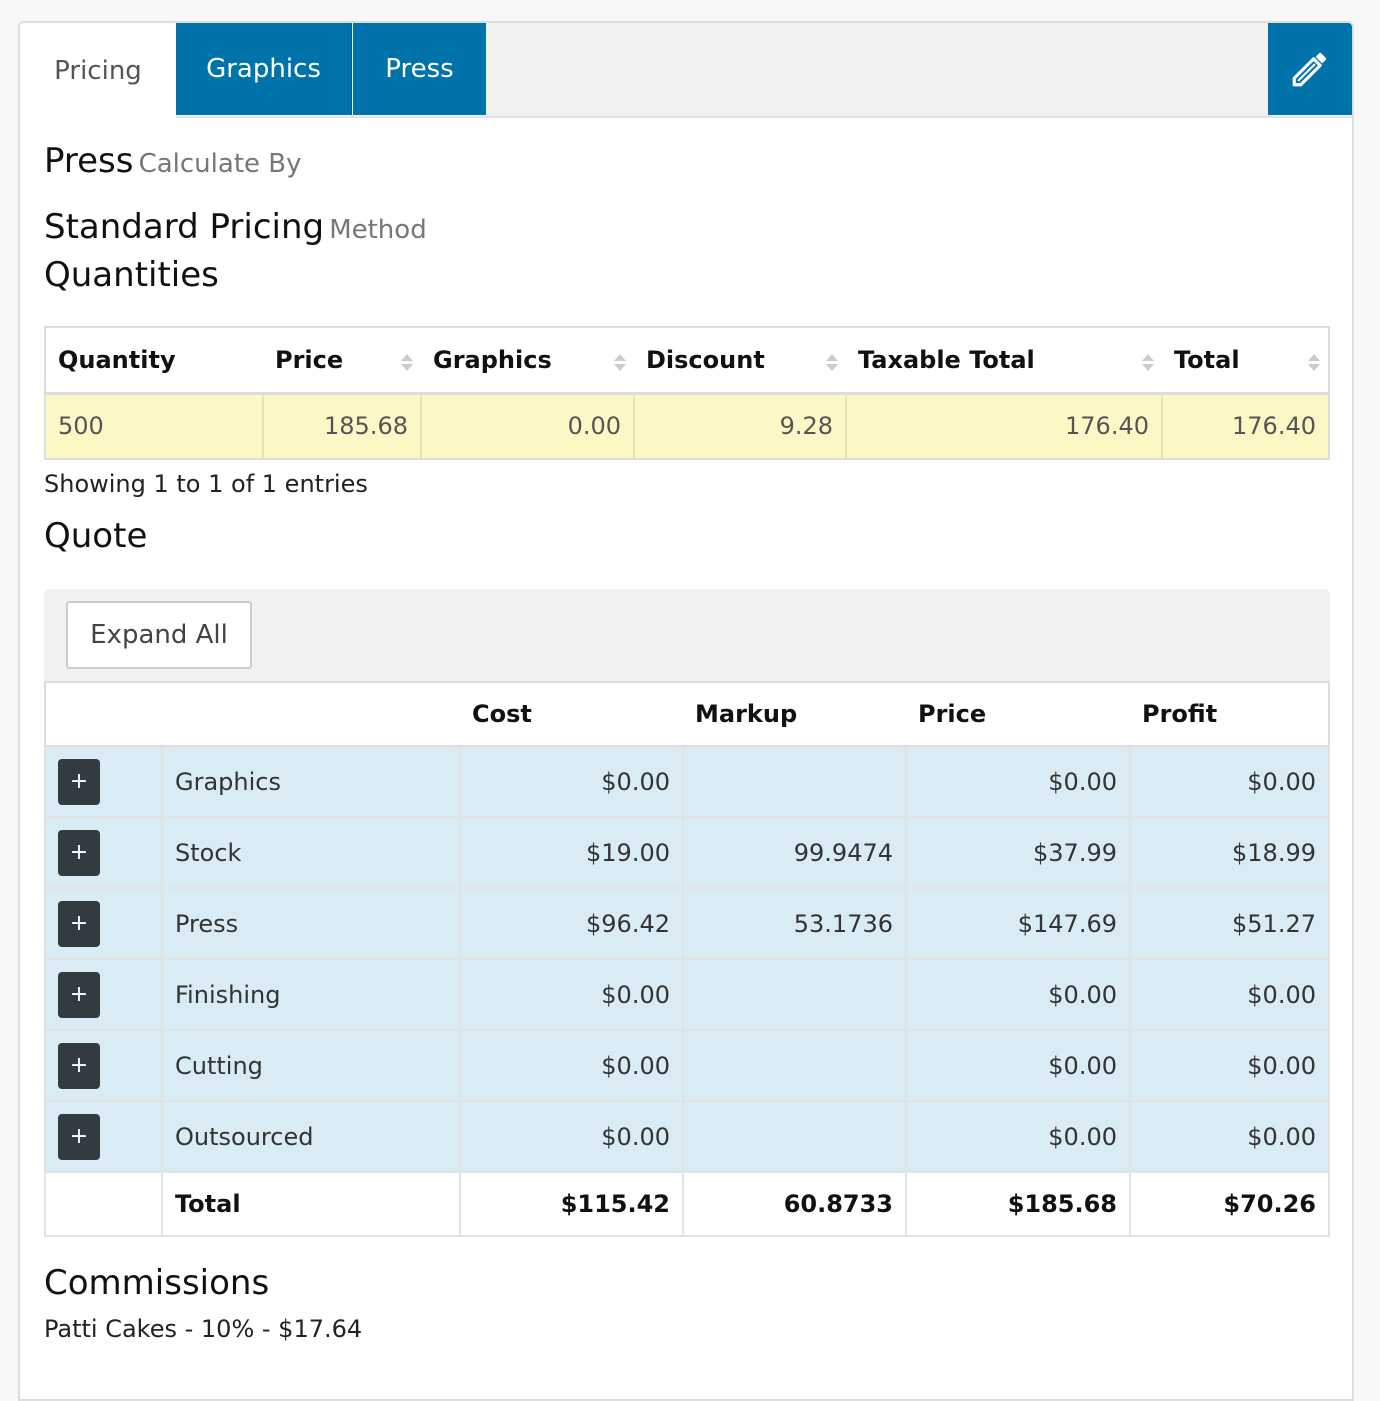 The height and width of the screenshot is (1401, 1380). I want to click on tab-bar: Pricing Graphics Press, so click(686, 70).